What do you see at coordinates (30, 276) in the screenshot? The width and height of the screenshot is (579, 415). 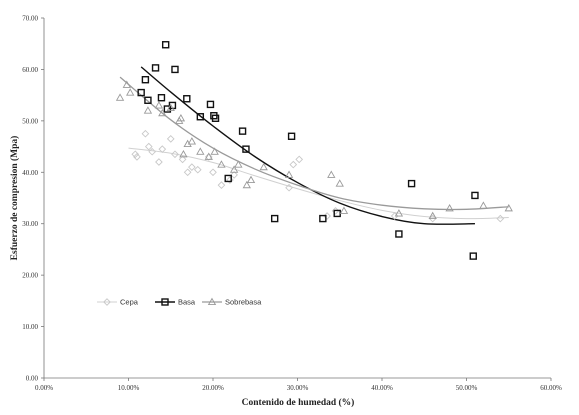 I see `y-tick-label: 20.00` at bounding box center [30, 276].